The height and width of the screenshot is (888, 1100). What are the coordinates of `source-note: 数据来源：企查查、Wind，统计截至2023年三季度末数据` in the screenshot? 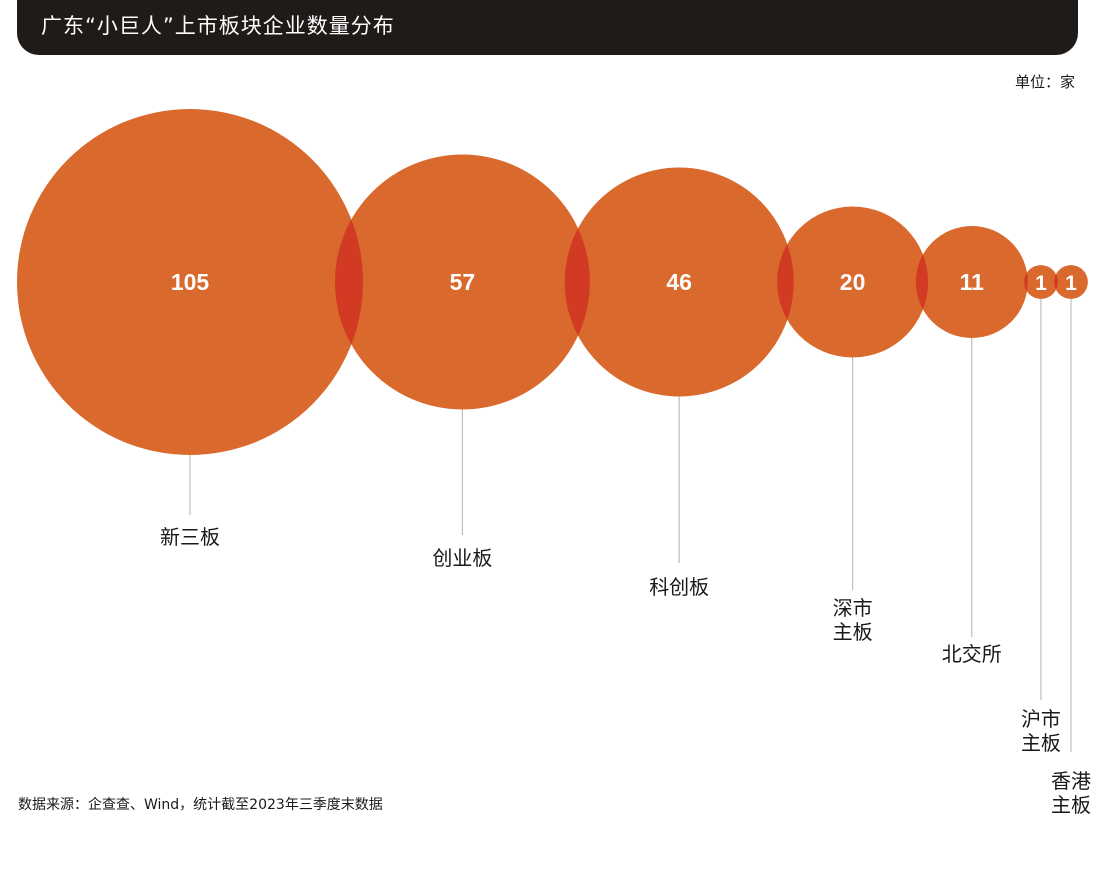 It's located at (200, 805).